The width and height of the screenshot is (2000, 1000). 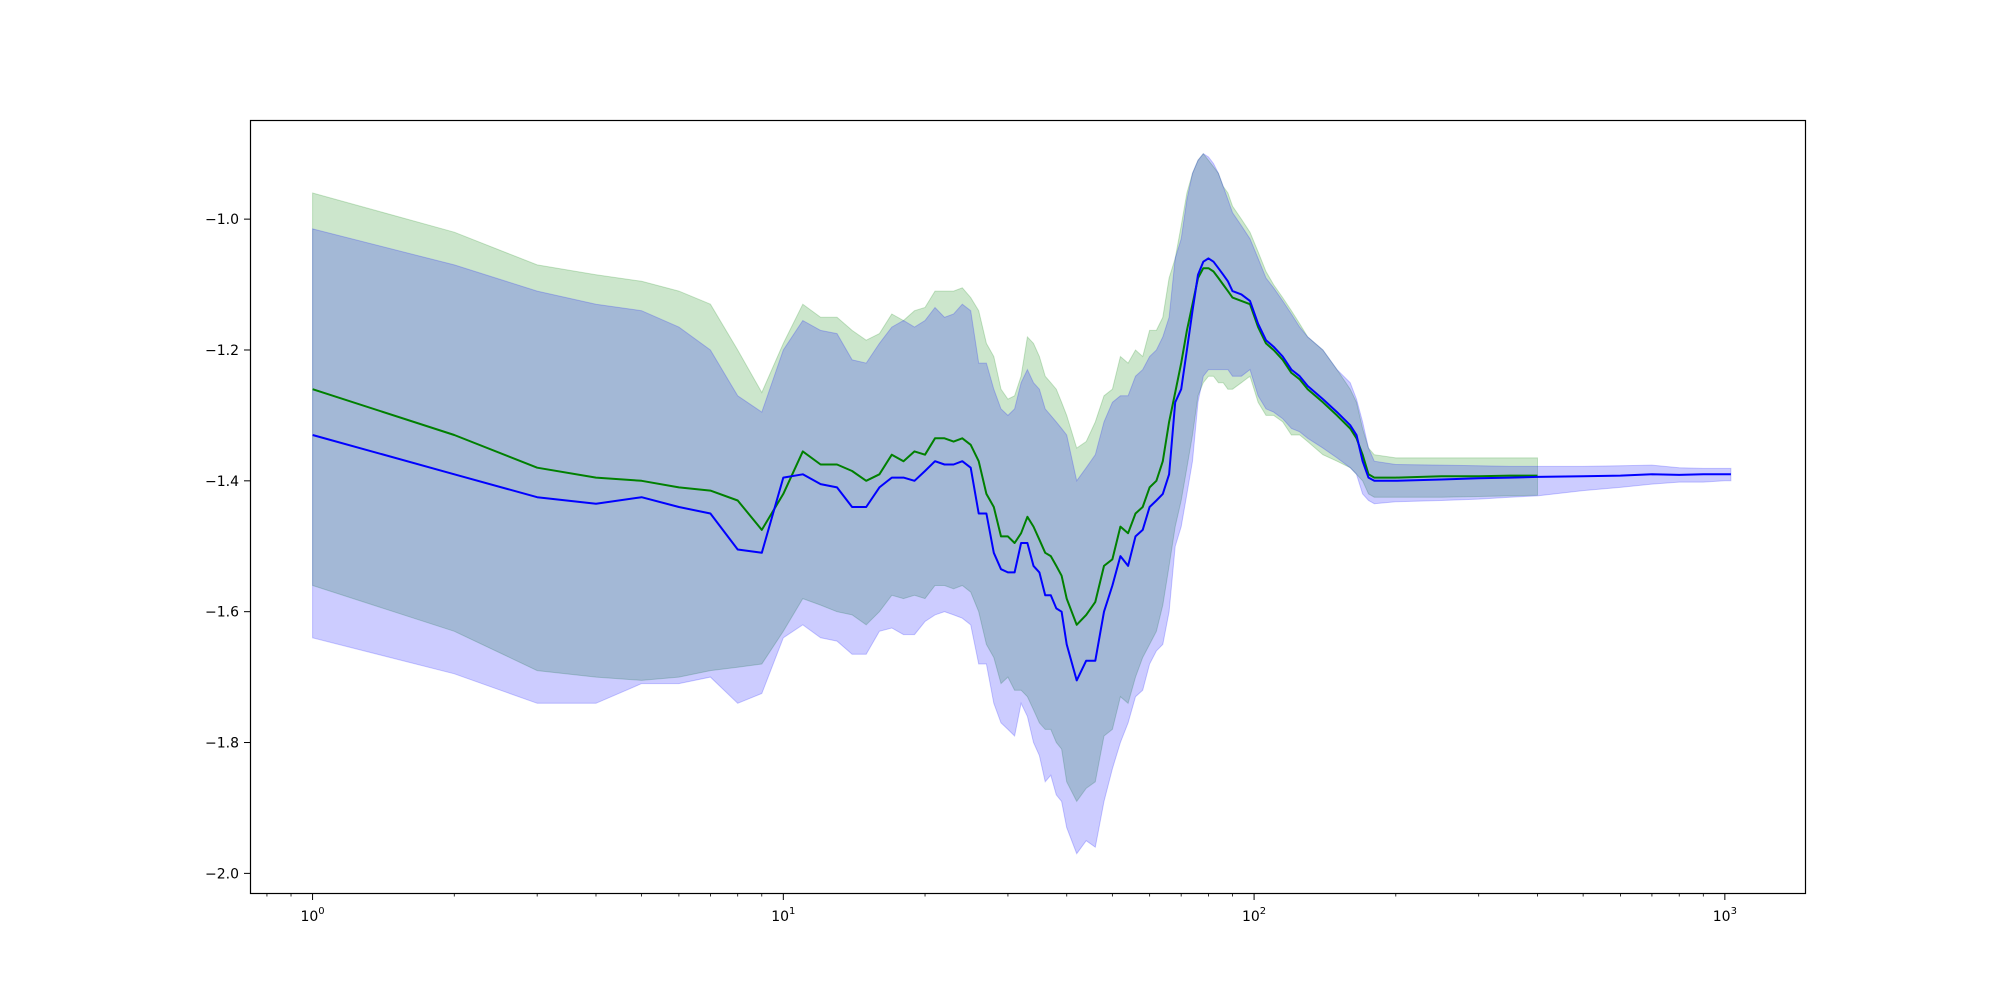 What do you see at coordinates (222, 220) in the screenshot?
I see `y-tick-label: −1.0` at bounding box center [222, 220].